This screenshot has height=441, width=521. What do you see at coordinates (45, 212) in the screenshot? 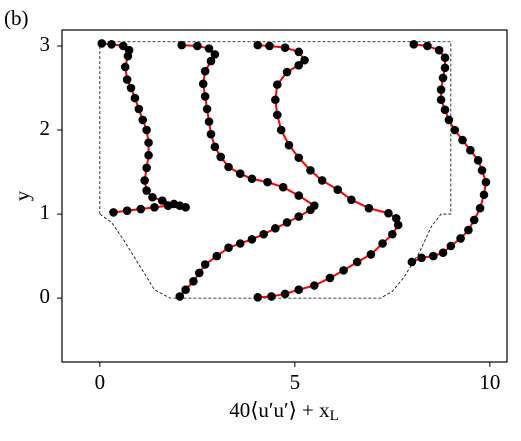
I see `y-tick-label: 1` at bounding box center [45, 212].